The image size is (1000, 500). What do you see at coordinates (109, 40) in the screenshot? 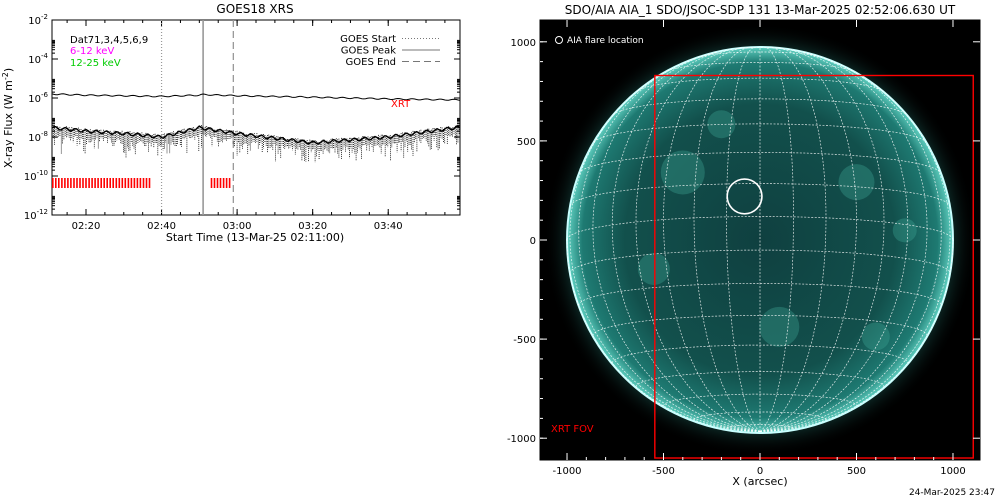
I see `legend-dataset-line: Dat71,3,4,5,6,9` at bounding box center [109, 40].